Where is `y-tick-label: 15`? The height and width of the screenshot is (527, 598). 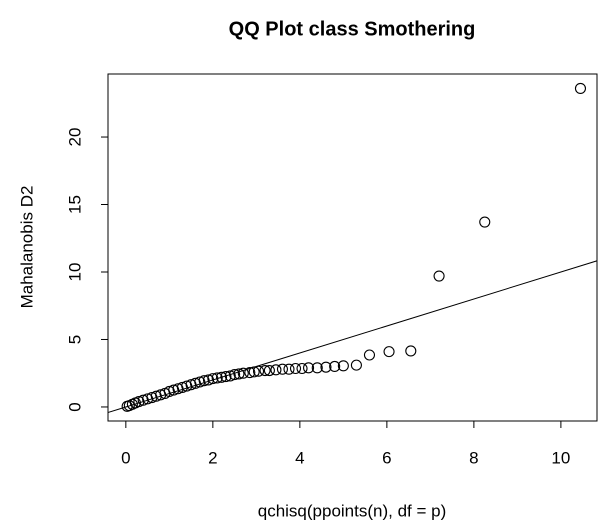 y-tick-label: 15 is located at coordinates (74, 204).